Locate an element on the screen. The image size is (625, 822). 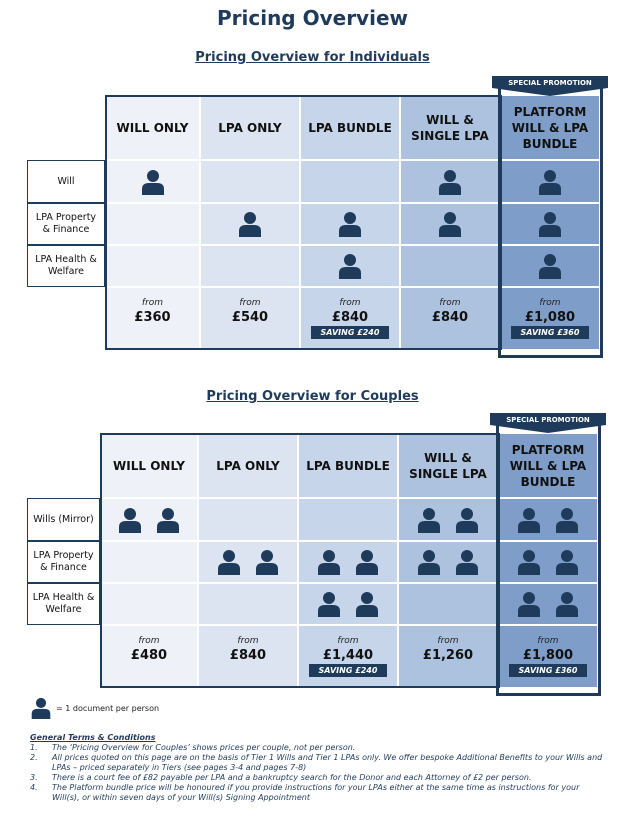
price-cell: from £1,260 is located at coordinates (448, 656).